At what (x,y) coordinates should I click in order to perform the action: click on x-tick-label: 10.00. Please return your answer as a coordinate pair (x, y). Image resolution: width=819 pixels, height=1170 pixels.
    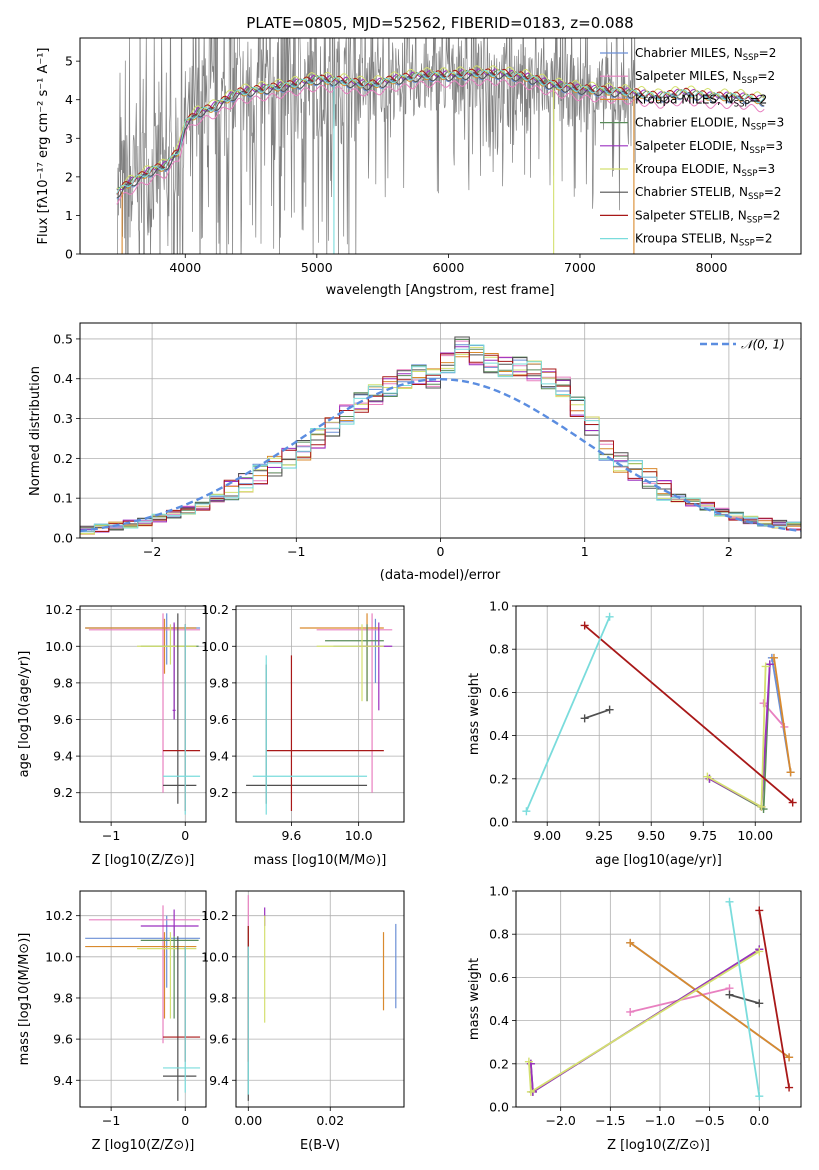
    Looking at the image, I should click on (755, 835).